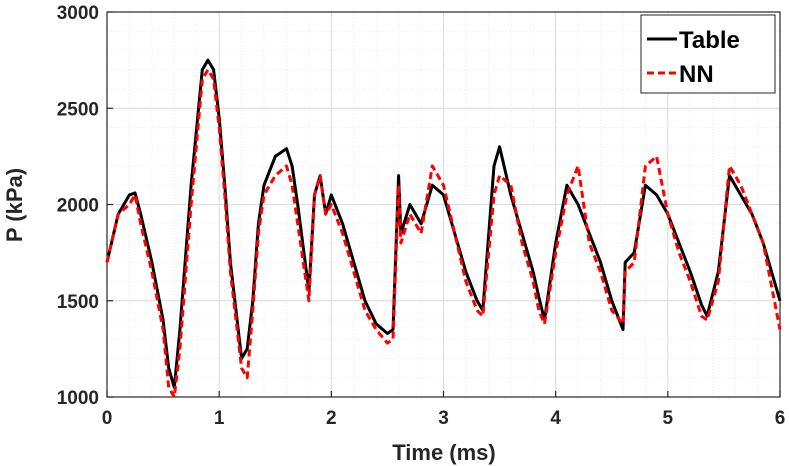 Image resolution: width=789 pixels, height=466 pixels. Describe the element at coordinates (78, 302) in the screenshot. I see `y-tick-label: 1500` at that location.